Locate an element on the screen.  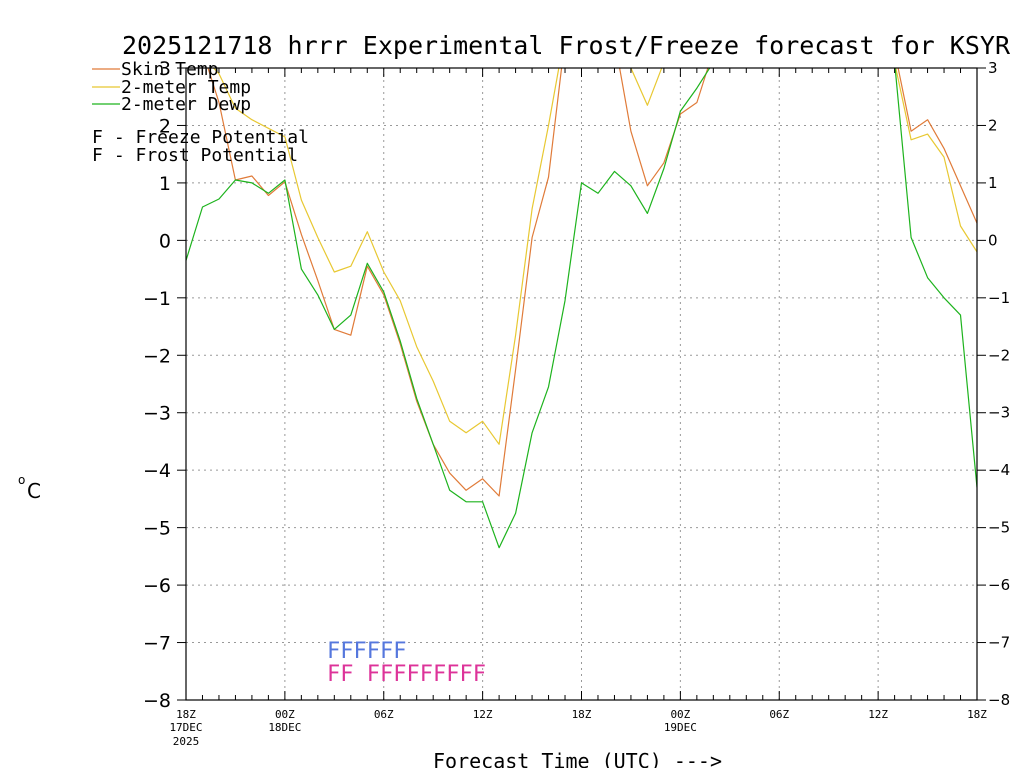
legend-freeze: F - Freeze Potential is located at coordinates (200, 137).